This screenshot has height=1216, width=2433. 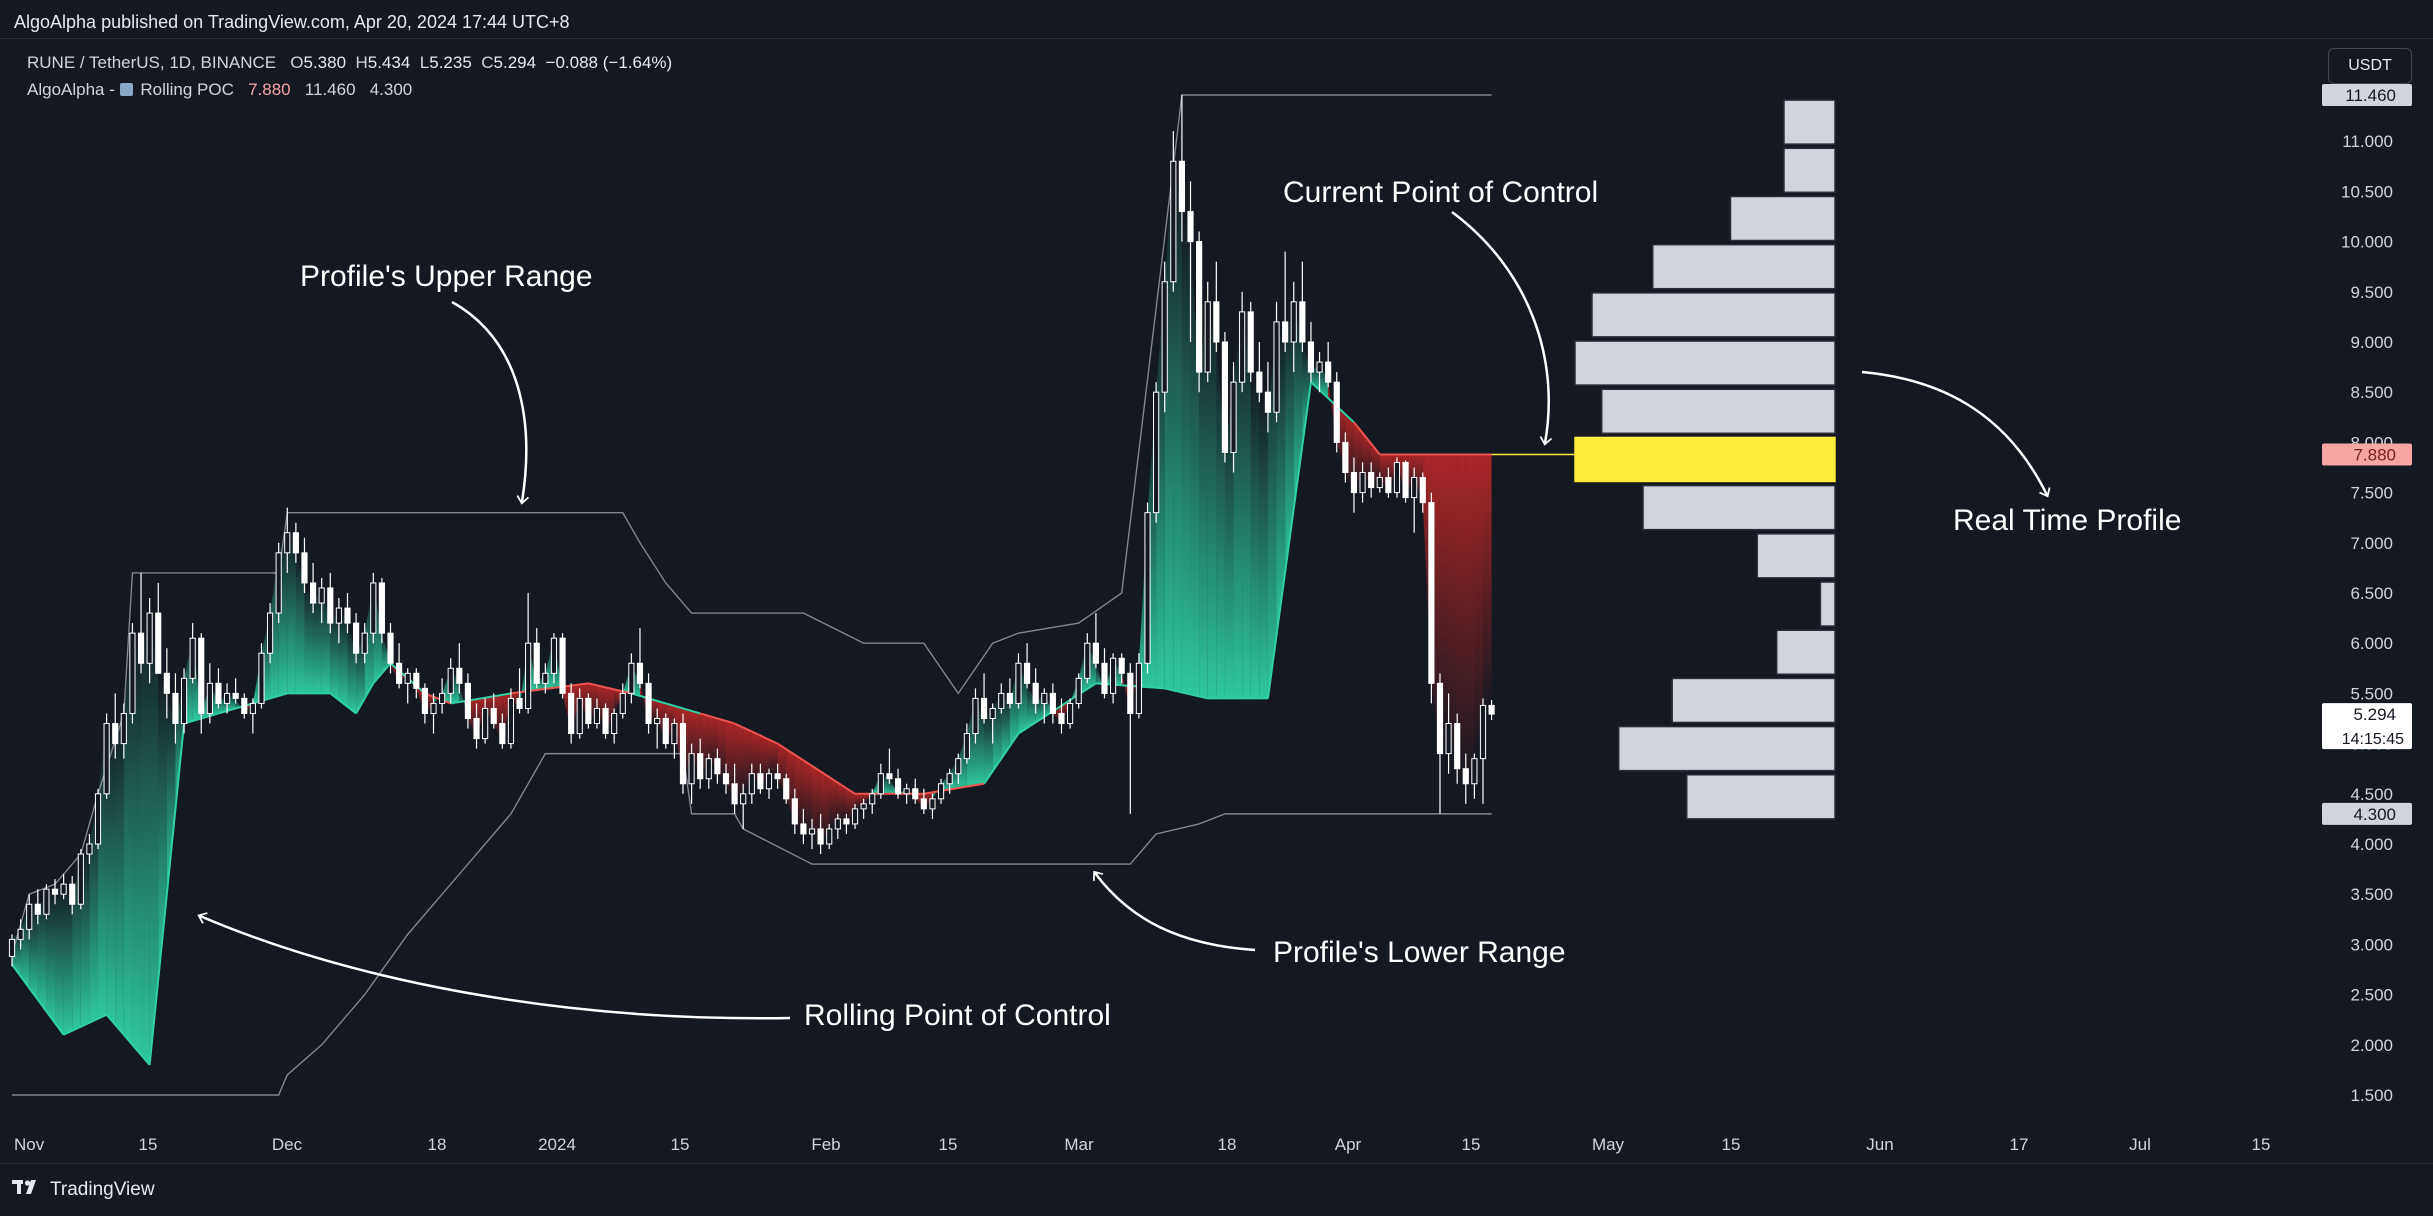 I want to click on profile-bar-poc, so click(x=1705, y=459).